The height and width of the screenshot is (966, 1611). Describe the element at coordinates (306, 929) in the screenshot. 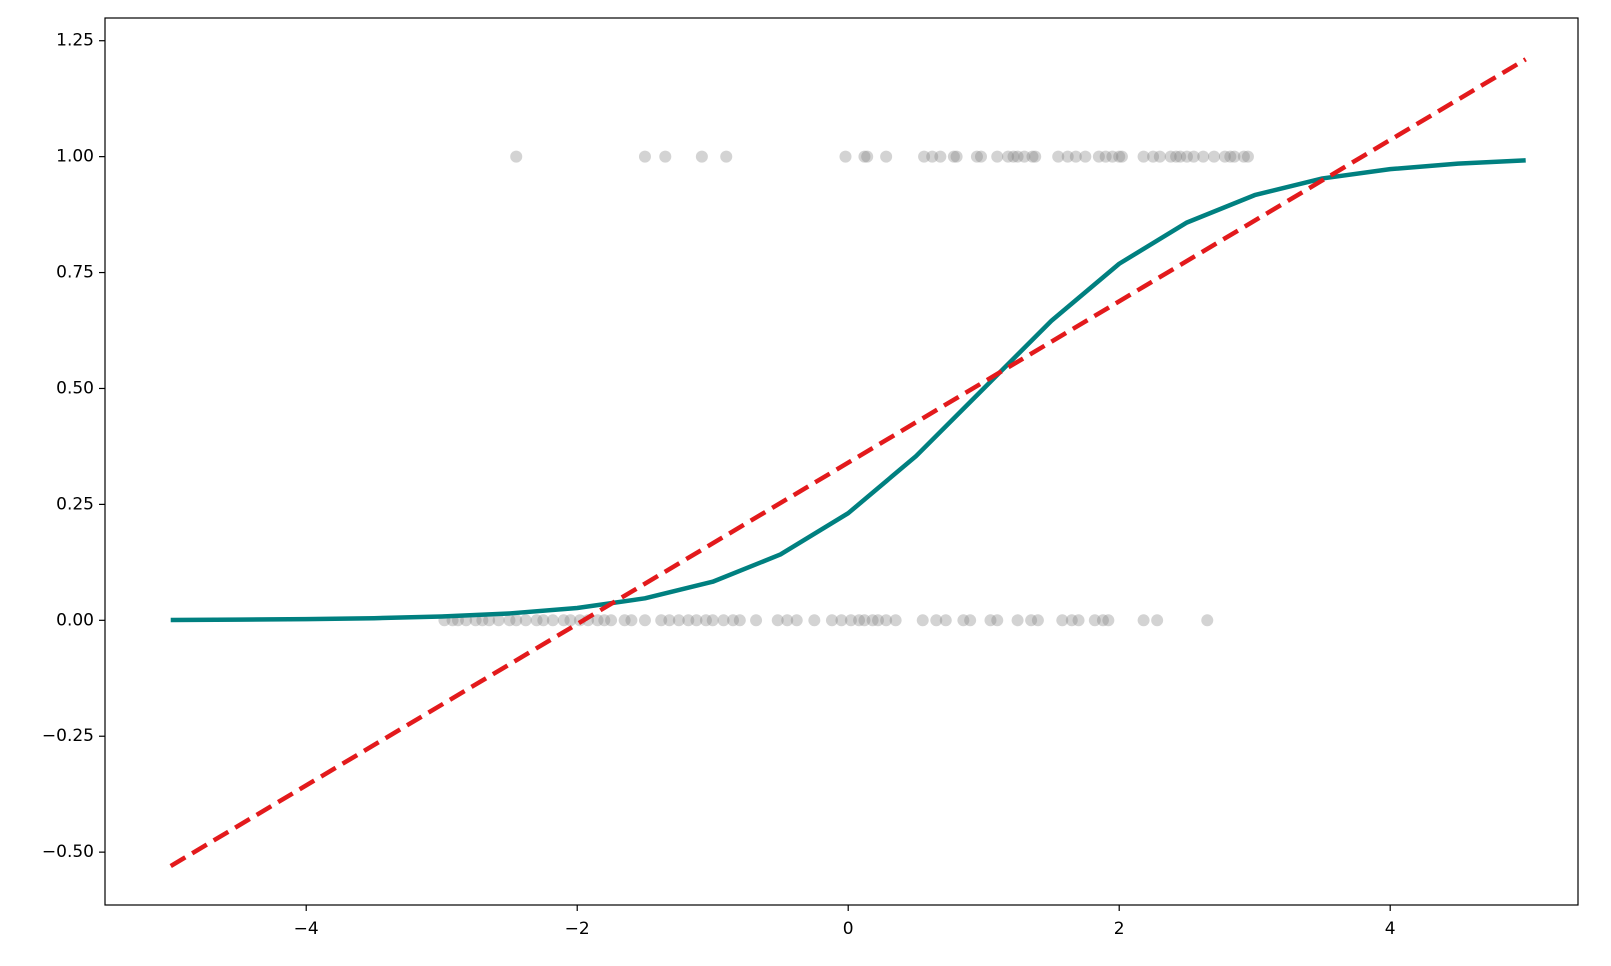

I see `x-tick-label: −4` at that location.